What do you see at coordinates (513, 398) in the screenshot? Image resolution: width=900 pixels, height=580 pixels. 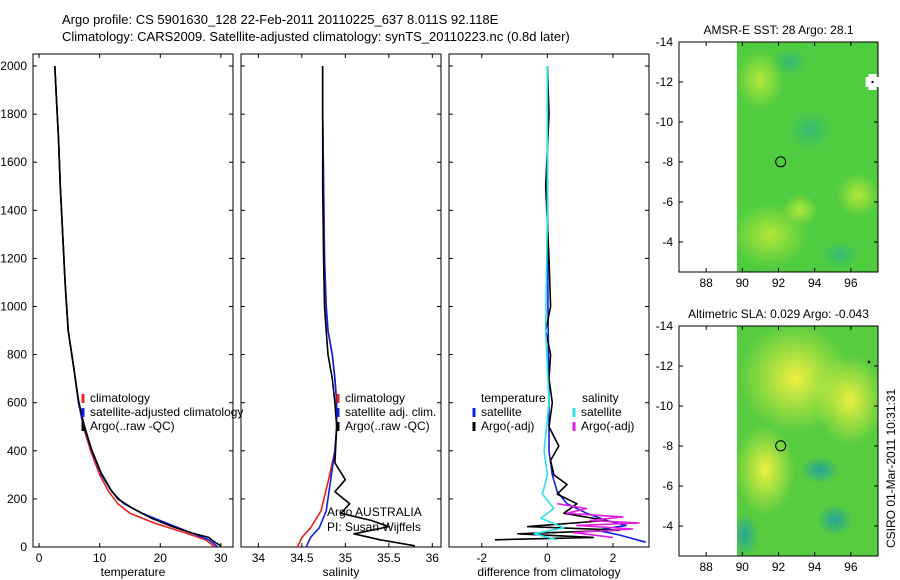 I see `legend-group-label: temperature` at bounding box center [513, 398].